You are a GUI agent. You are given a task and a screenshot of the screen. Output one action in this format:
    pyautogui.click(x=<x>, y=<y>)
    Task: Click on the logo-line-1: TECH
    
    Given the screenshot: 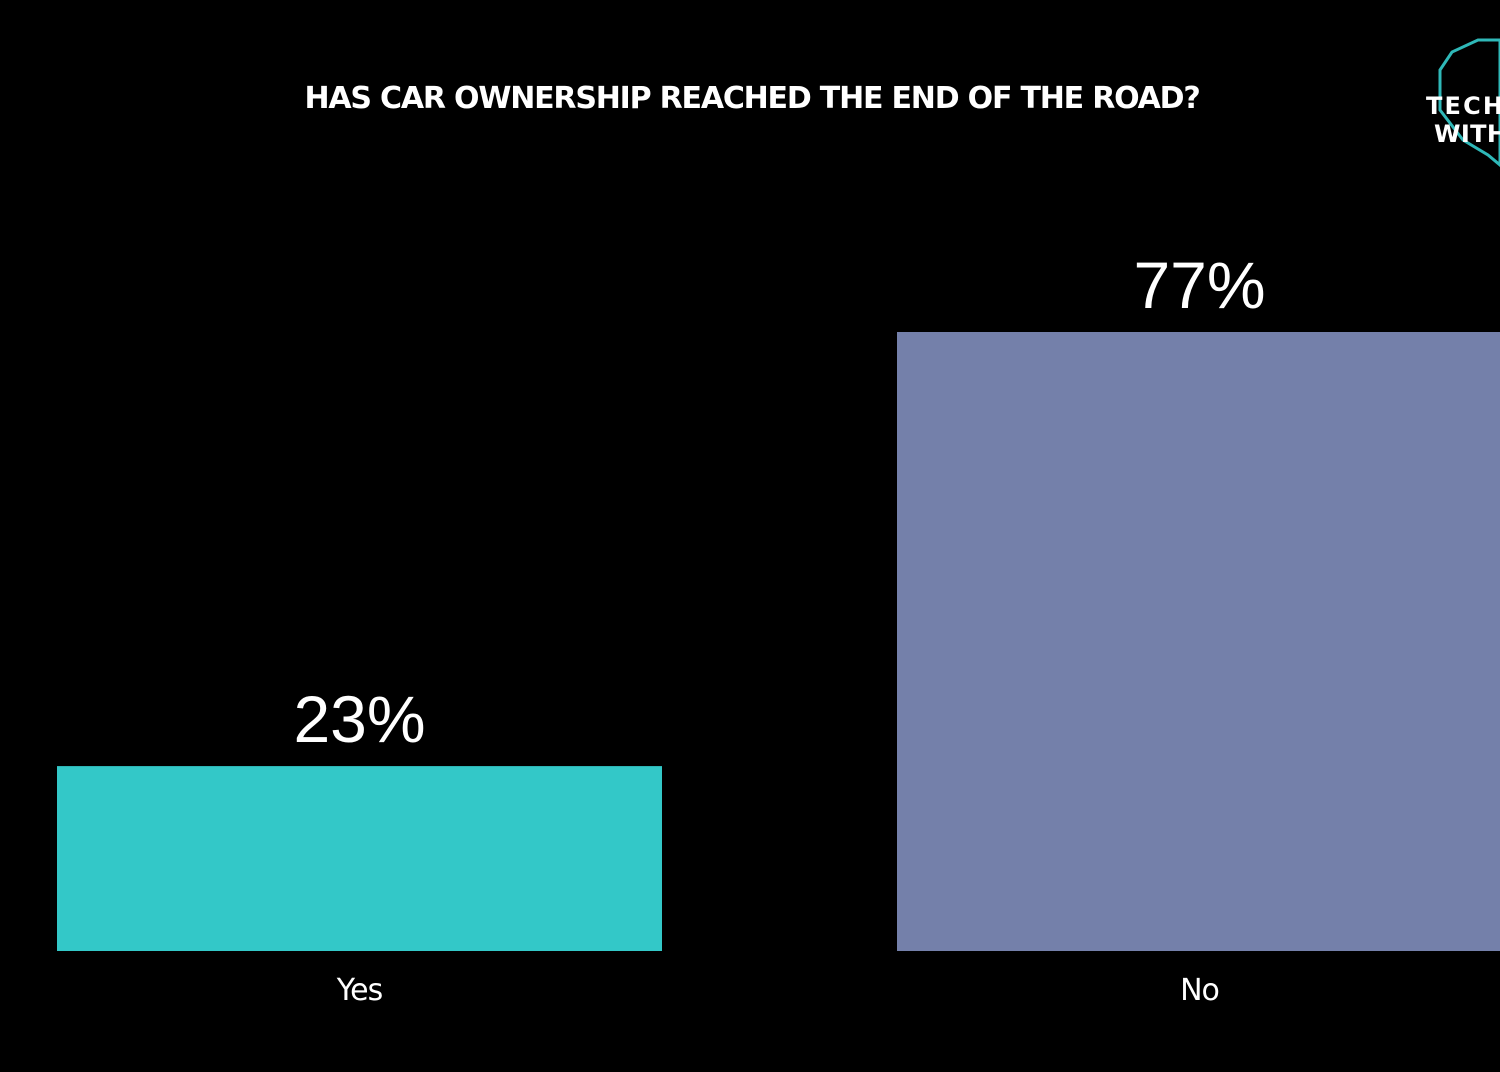 What is the action you would take?
    pyautogui.click(x=1463, y=106)
    